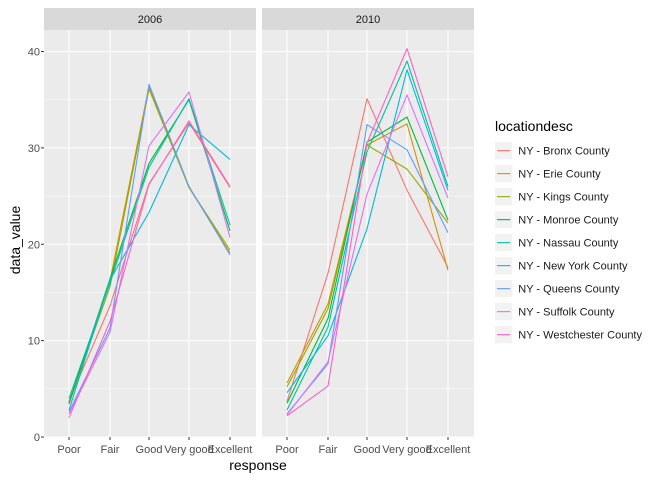 Image resolution: width=672 pixels, height=480 pixels. Describe the element at coordinates (580, 336) in the screenshot. I see `legend-item-label: NY - Westchester County` at that location.